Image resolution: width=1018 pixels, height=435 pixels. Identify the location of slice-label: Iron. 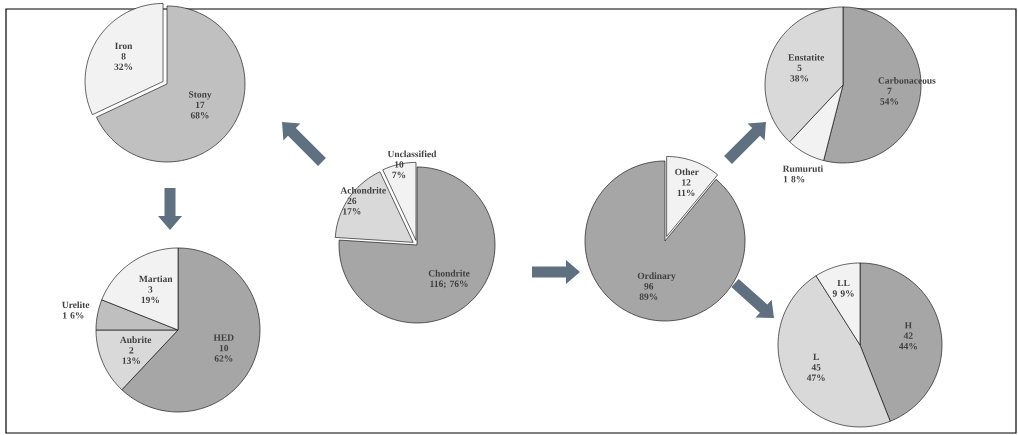
(124, 46).